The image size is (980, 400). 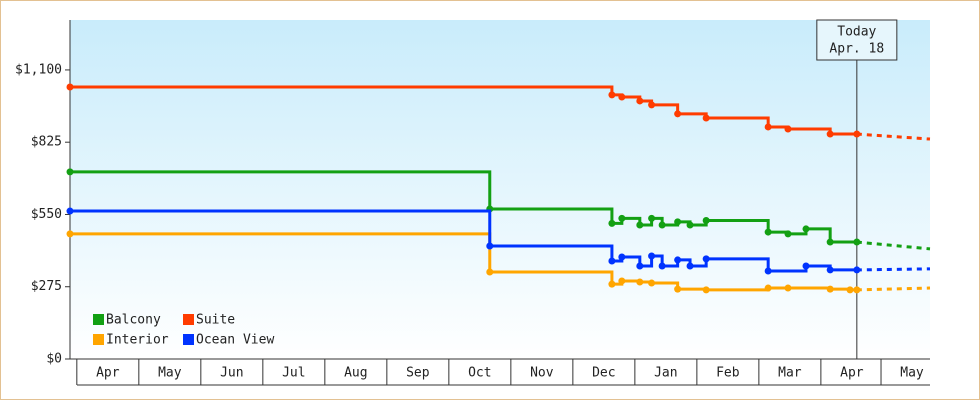 What do you see at coordinates (54, 359) in the screenshot?
I see `y-tick-label: $0` at bounding box center [54, 359].